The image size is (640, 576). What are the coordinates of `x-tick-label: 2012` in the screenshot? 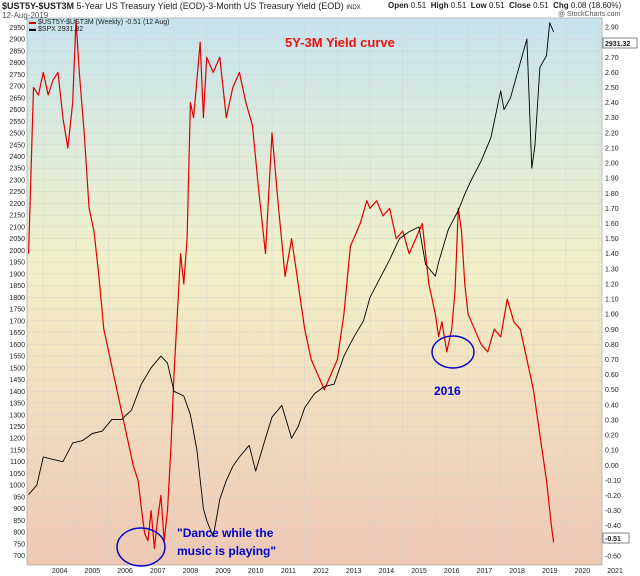 It's located at (321, 571).